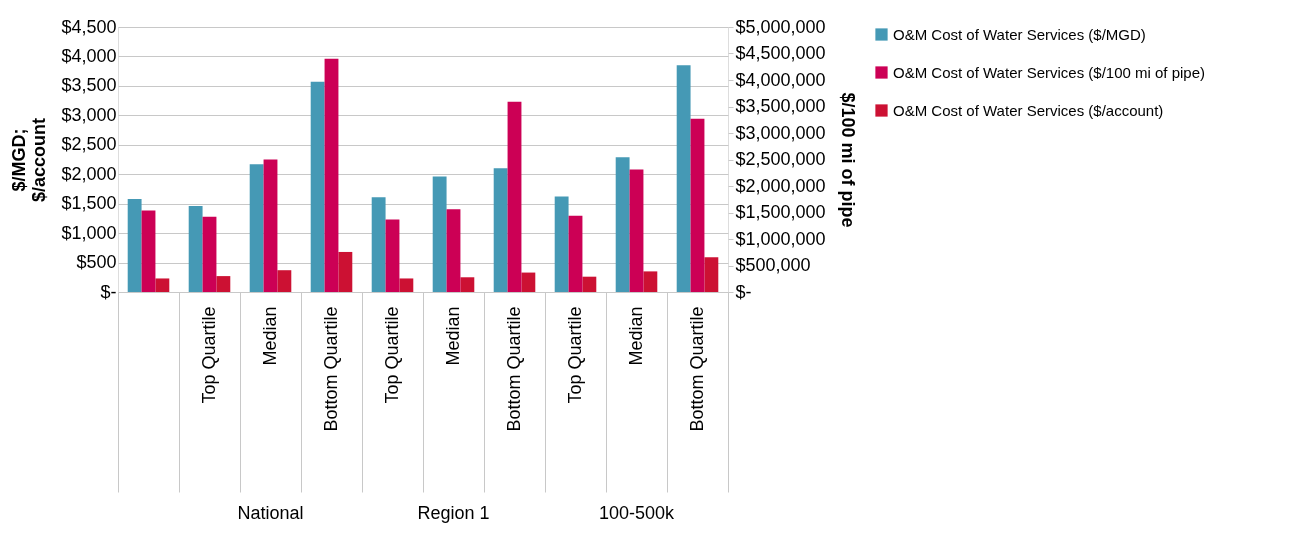 This screenshot has height=560, width=1304. What do you see at coordinates (780, 53) in the screenshot?
I see `y2-tick-label: $4,500,000` at bounding box center [780, 53].